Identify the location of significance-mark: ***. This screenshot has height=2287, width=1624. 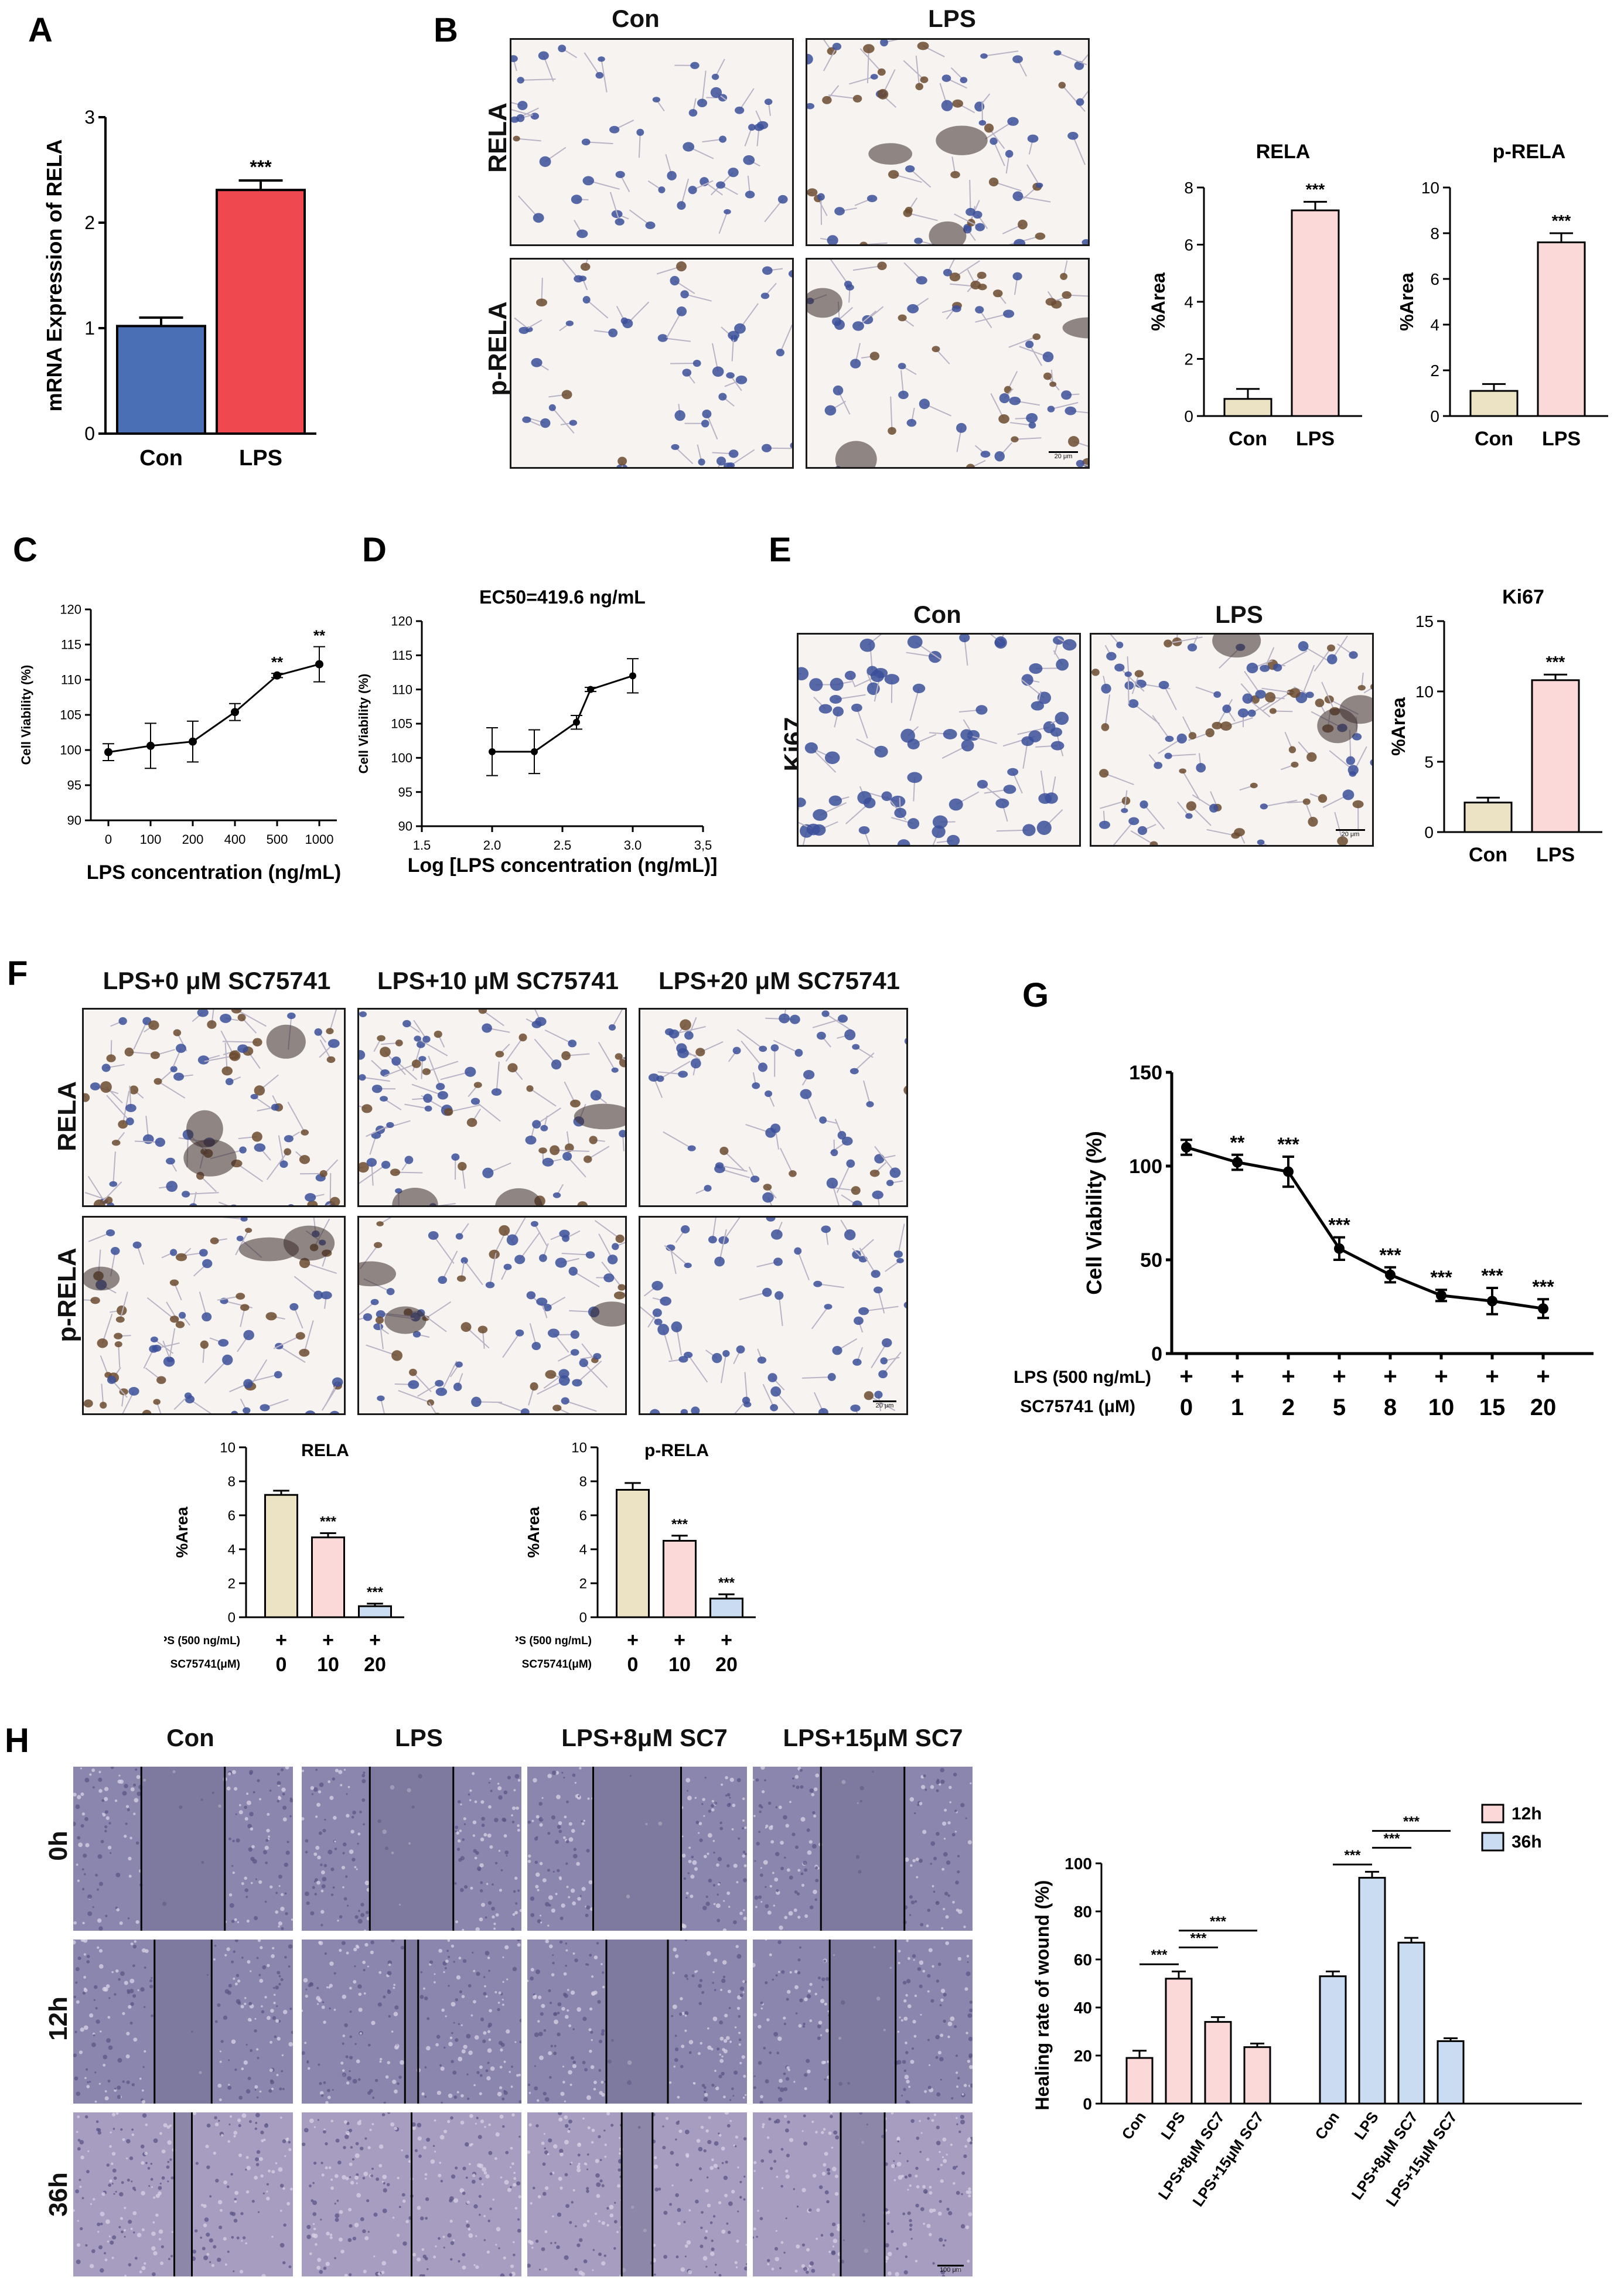
(328, 1521).